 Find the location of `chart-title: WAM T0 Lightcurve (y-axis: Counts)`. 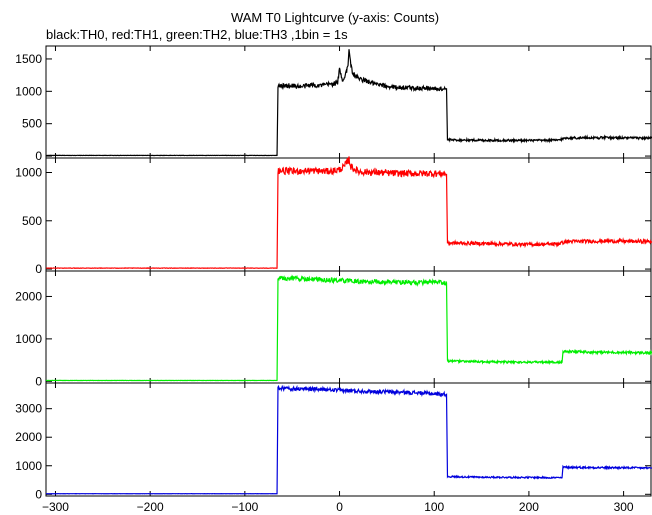

chart-title: WAM T0 Lightcurve (y-axis: Counts) is located at coordinates (335, 17).